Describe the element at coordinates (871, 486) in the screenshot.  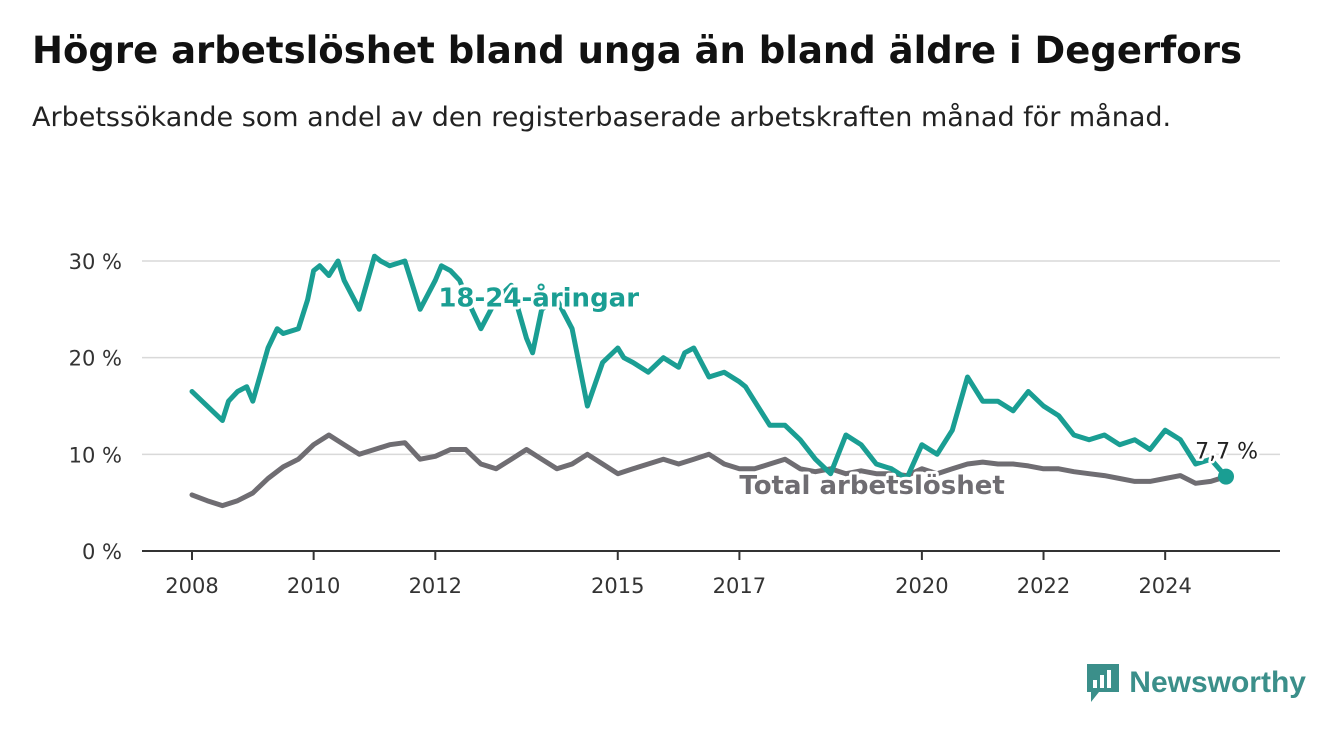
I see `series-label-total: Total arbetslöshet` at that location.